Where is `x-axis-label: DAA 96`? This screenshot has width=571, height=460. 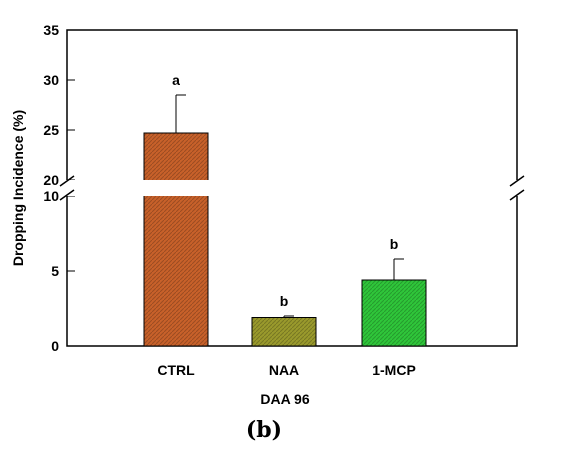 x-axis-label: DAA 96 is located at coordinates (284, 399).